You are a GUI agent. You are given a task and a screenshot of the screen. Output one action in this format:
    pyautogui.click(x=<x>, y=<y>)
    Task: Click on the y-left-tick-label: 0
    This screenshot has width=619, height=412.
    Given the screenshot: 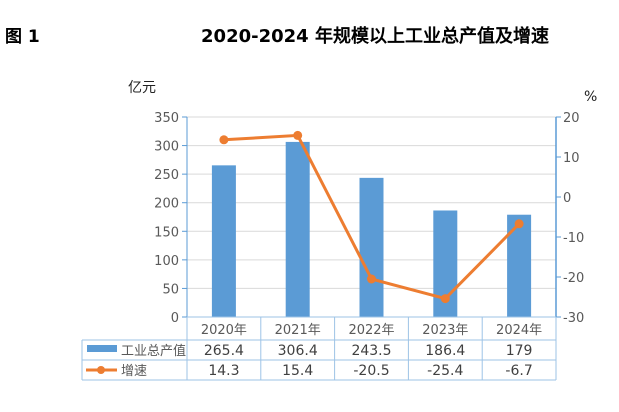 What is the action you would take?
    pyautogui.click(x=175, y=318)
    